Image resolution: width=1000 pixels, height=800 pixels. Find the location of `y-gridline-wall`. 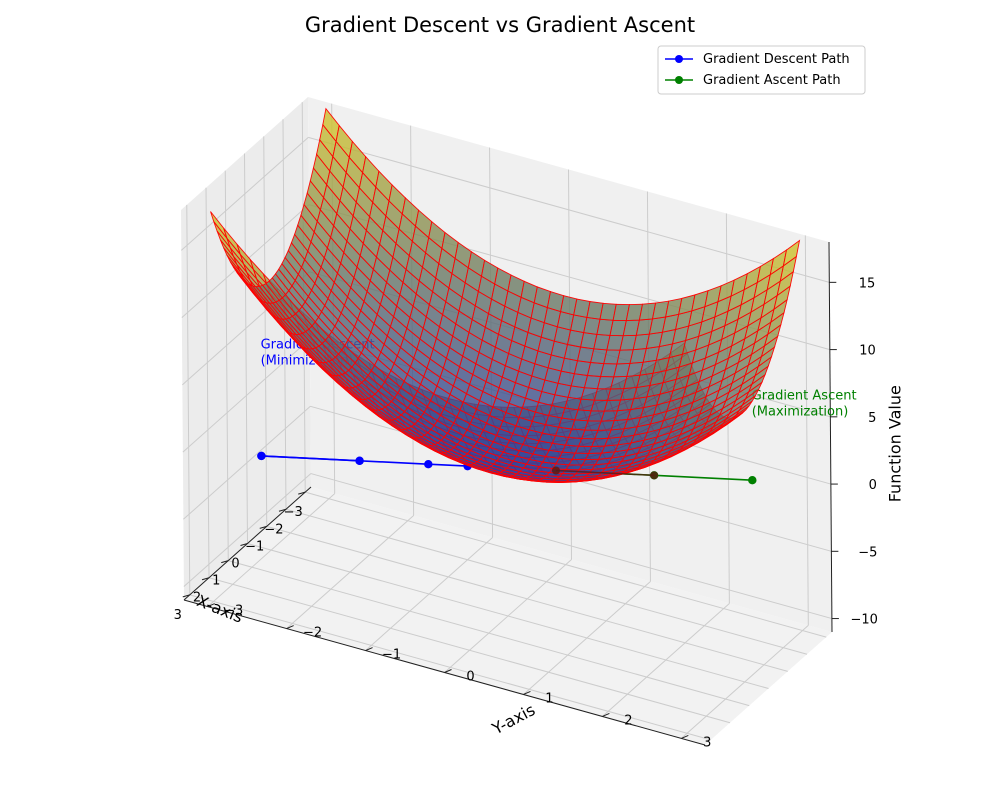

y-gridline-wall is located at coordinates (806, 430).